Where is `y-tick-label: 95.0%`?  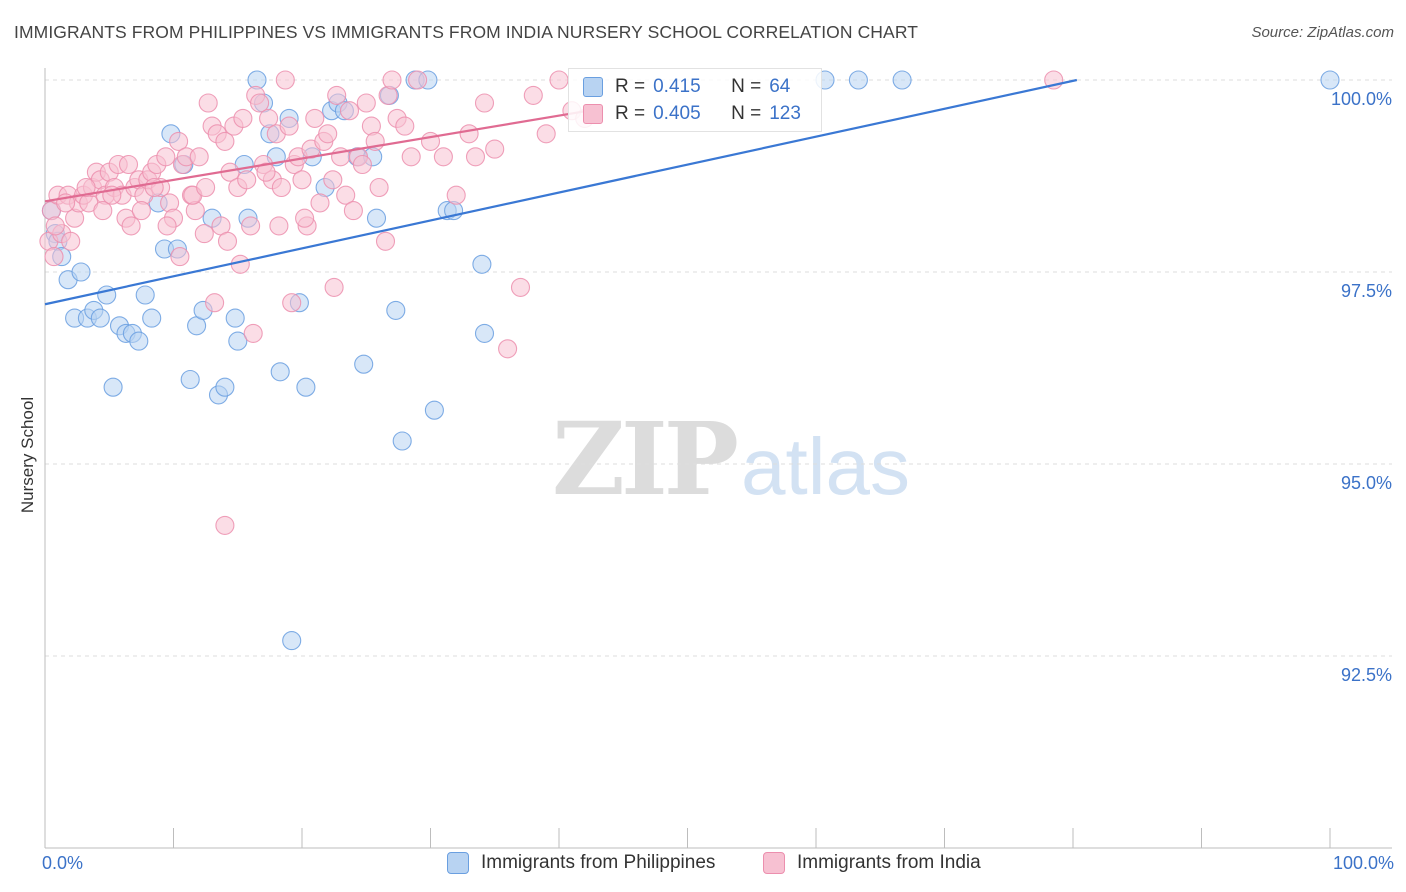 y-tick-label: 95.0% is located at coordinates (1366, 483).